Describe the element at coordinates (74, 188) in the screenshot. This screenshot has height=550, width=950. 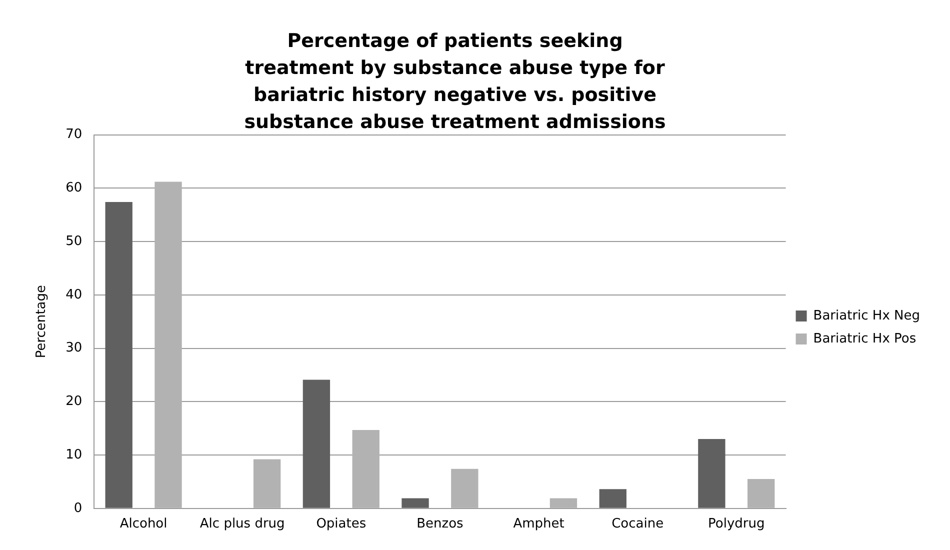
I see `y-tick-label: 60` at that location.